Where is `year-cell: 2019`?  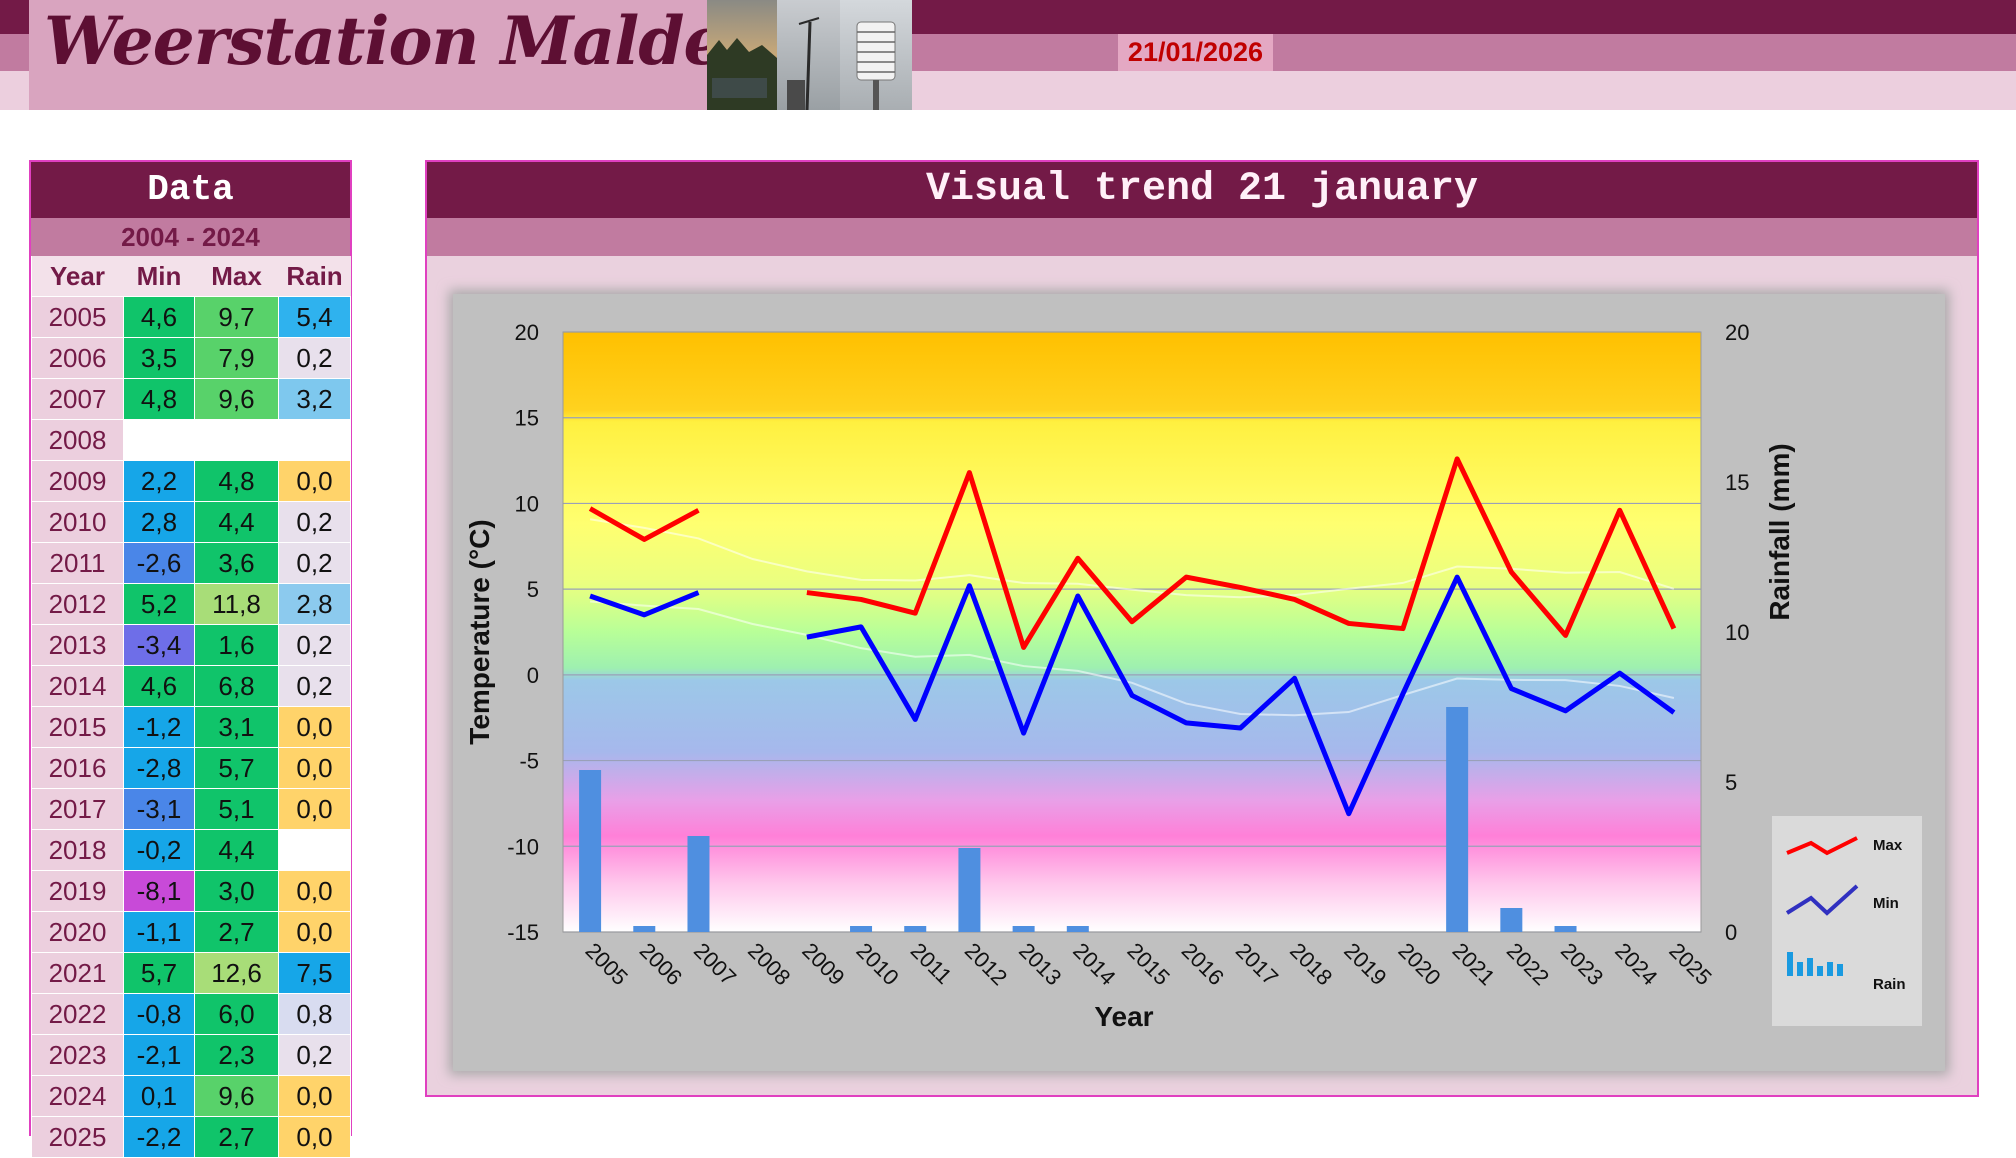
year-cell: 2019 is located at coordinates (77, 891).